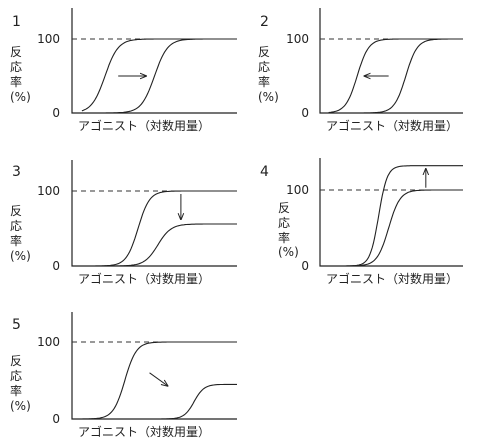 The height and width of the screenshot is (443, 480). Describe the element at coordinates (16, 22) in the screenshot. I see `panel-number: 1` at that location.